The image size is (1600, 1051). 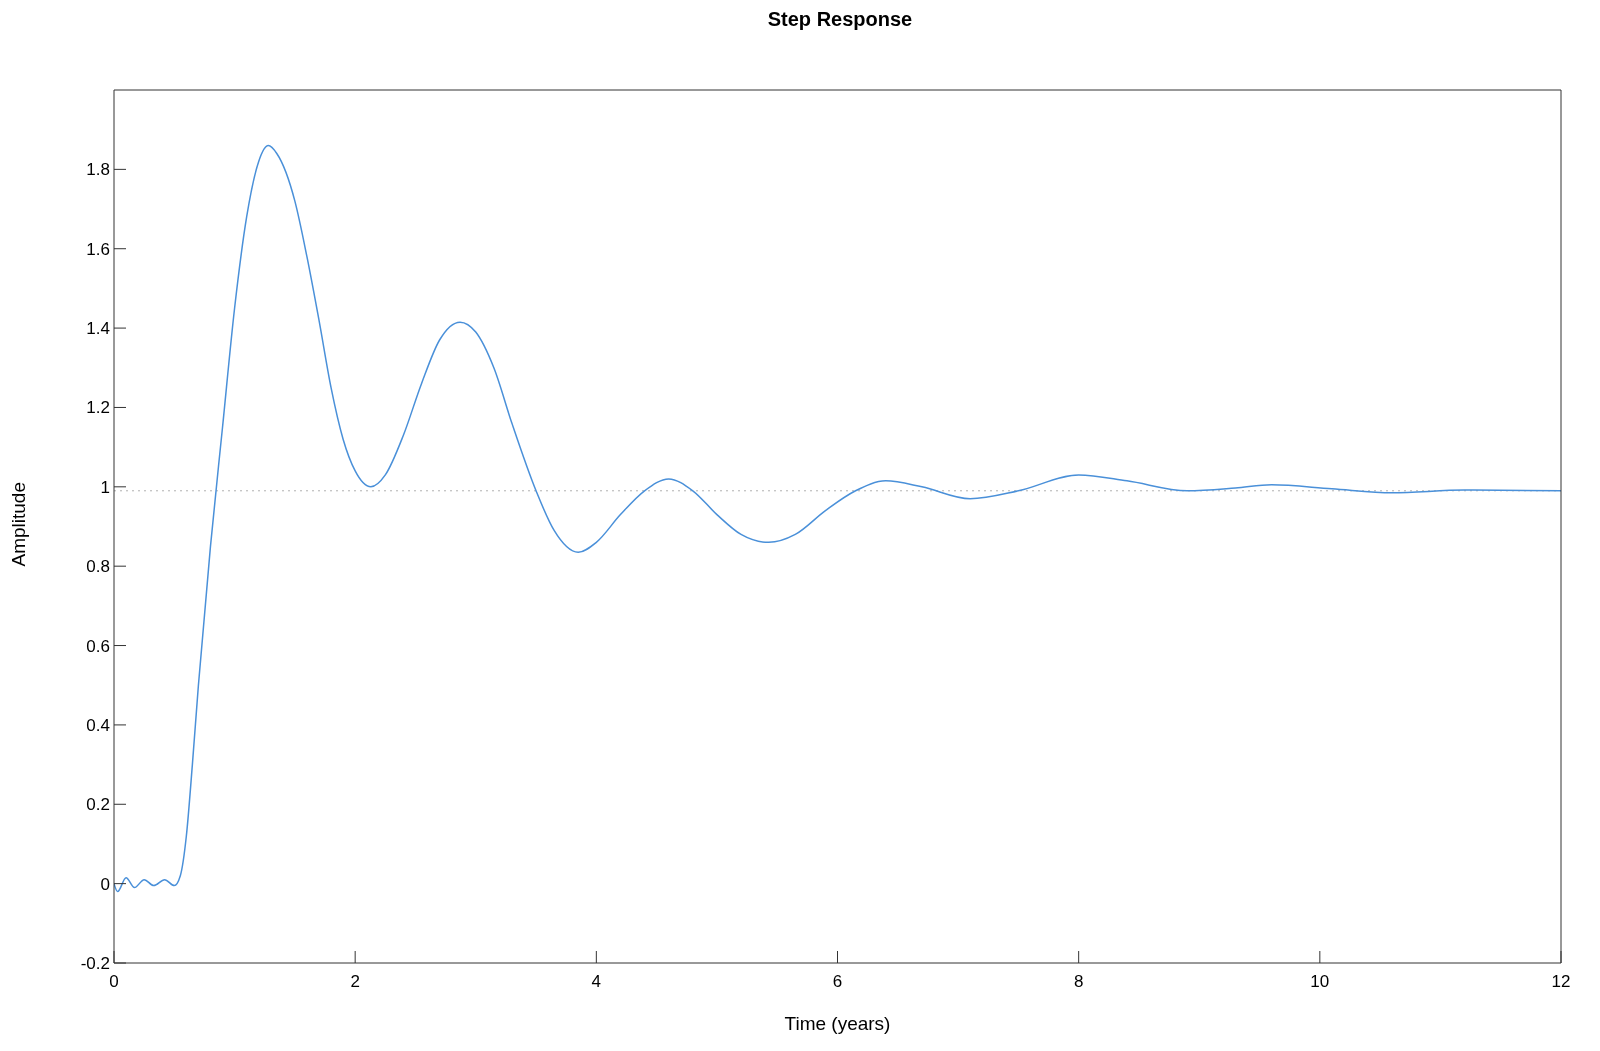 I want to click on y-tick-label: 0, so click(x=105, y=884).